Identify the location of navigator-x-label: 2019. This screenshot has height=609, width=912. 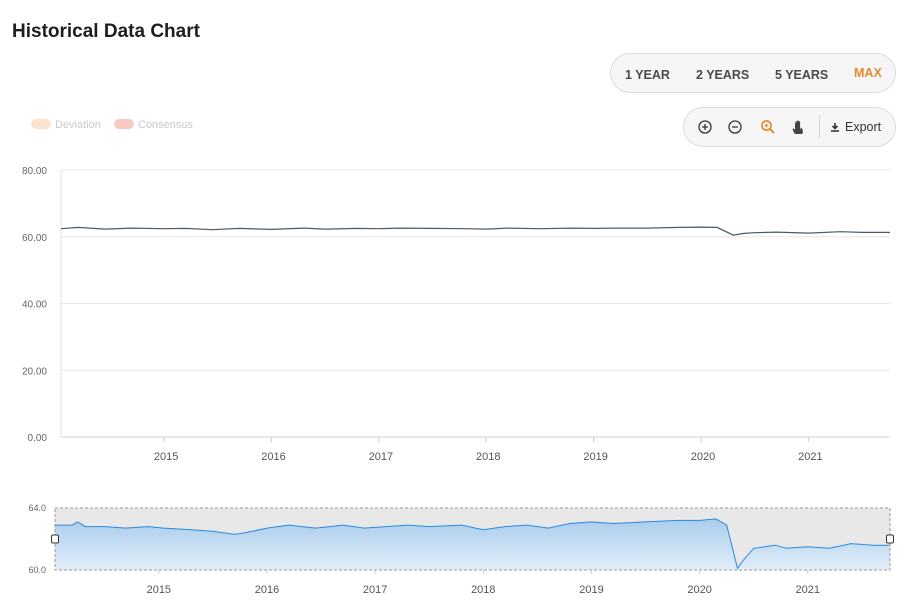
(591, 590).